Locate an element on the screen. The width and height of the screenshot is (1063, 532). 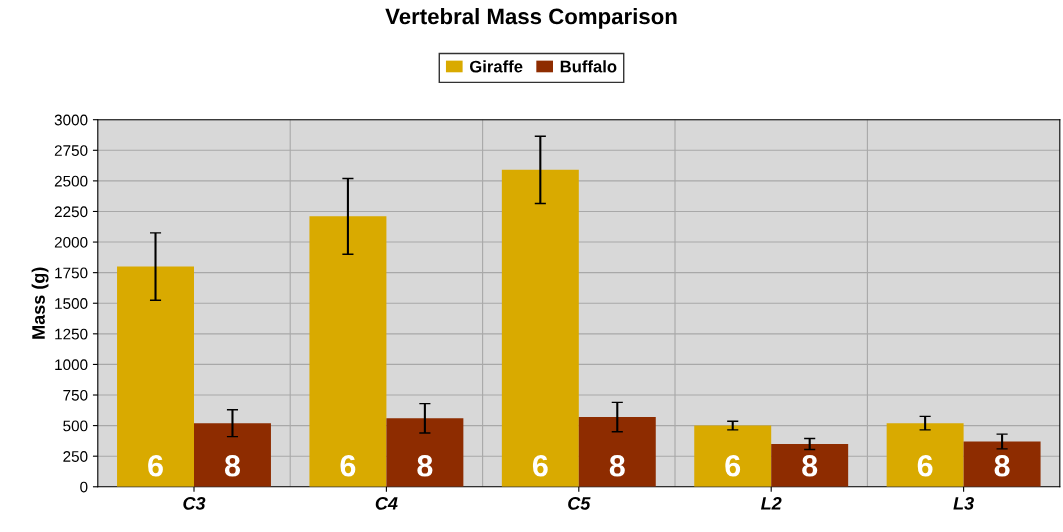
legend-label: Buffalo is located at coordinates (588, 66).